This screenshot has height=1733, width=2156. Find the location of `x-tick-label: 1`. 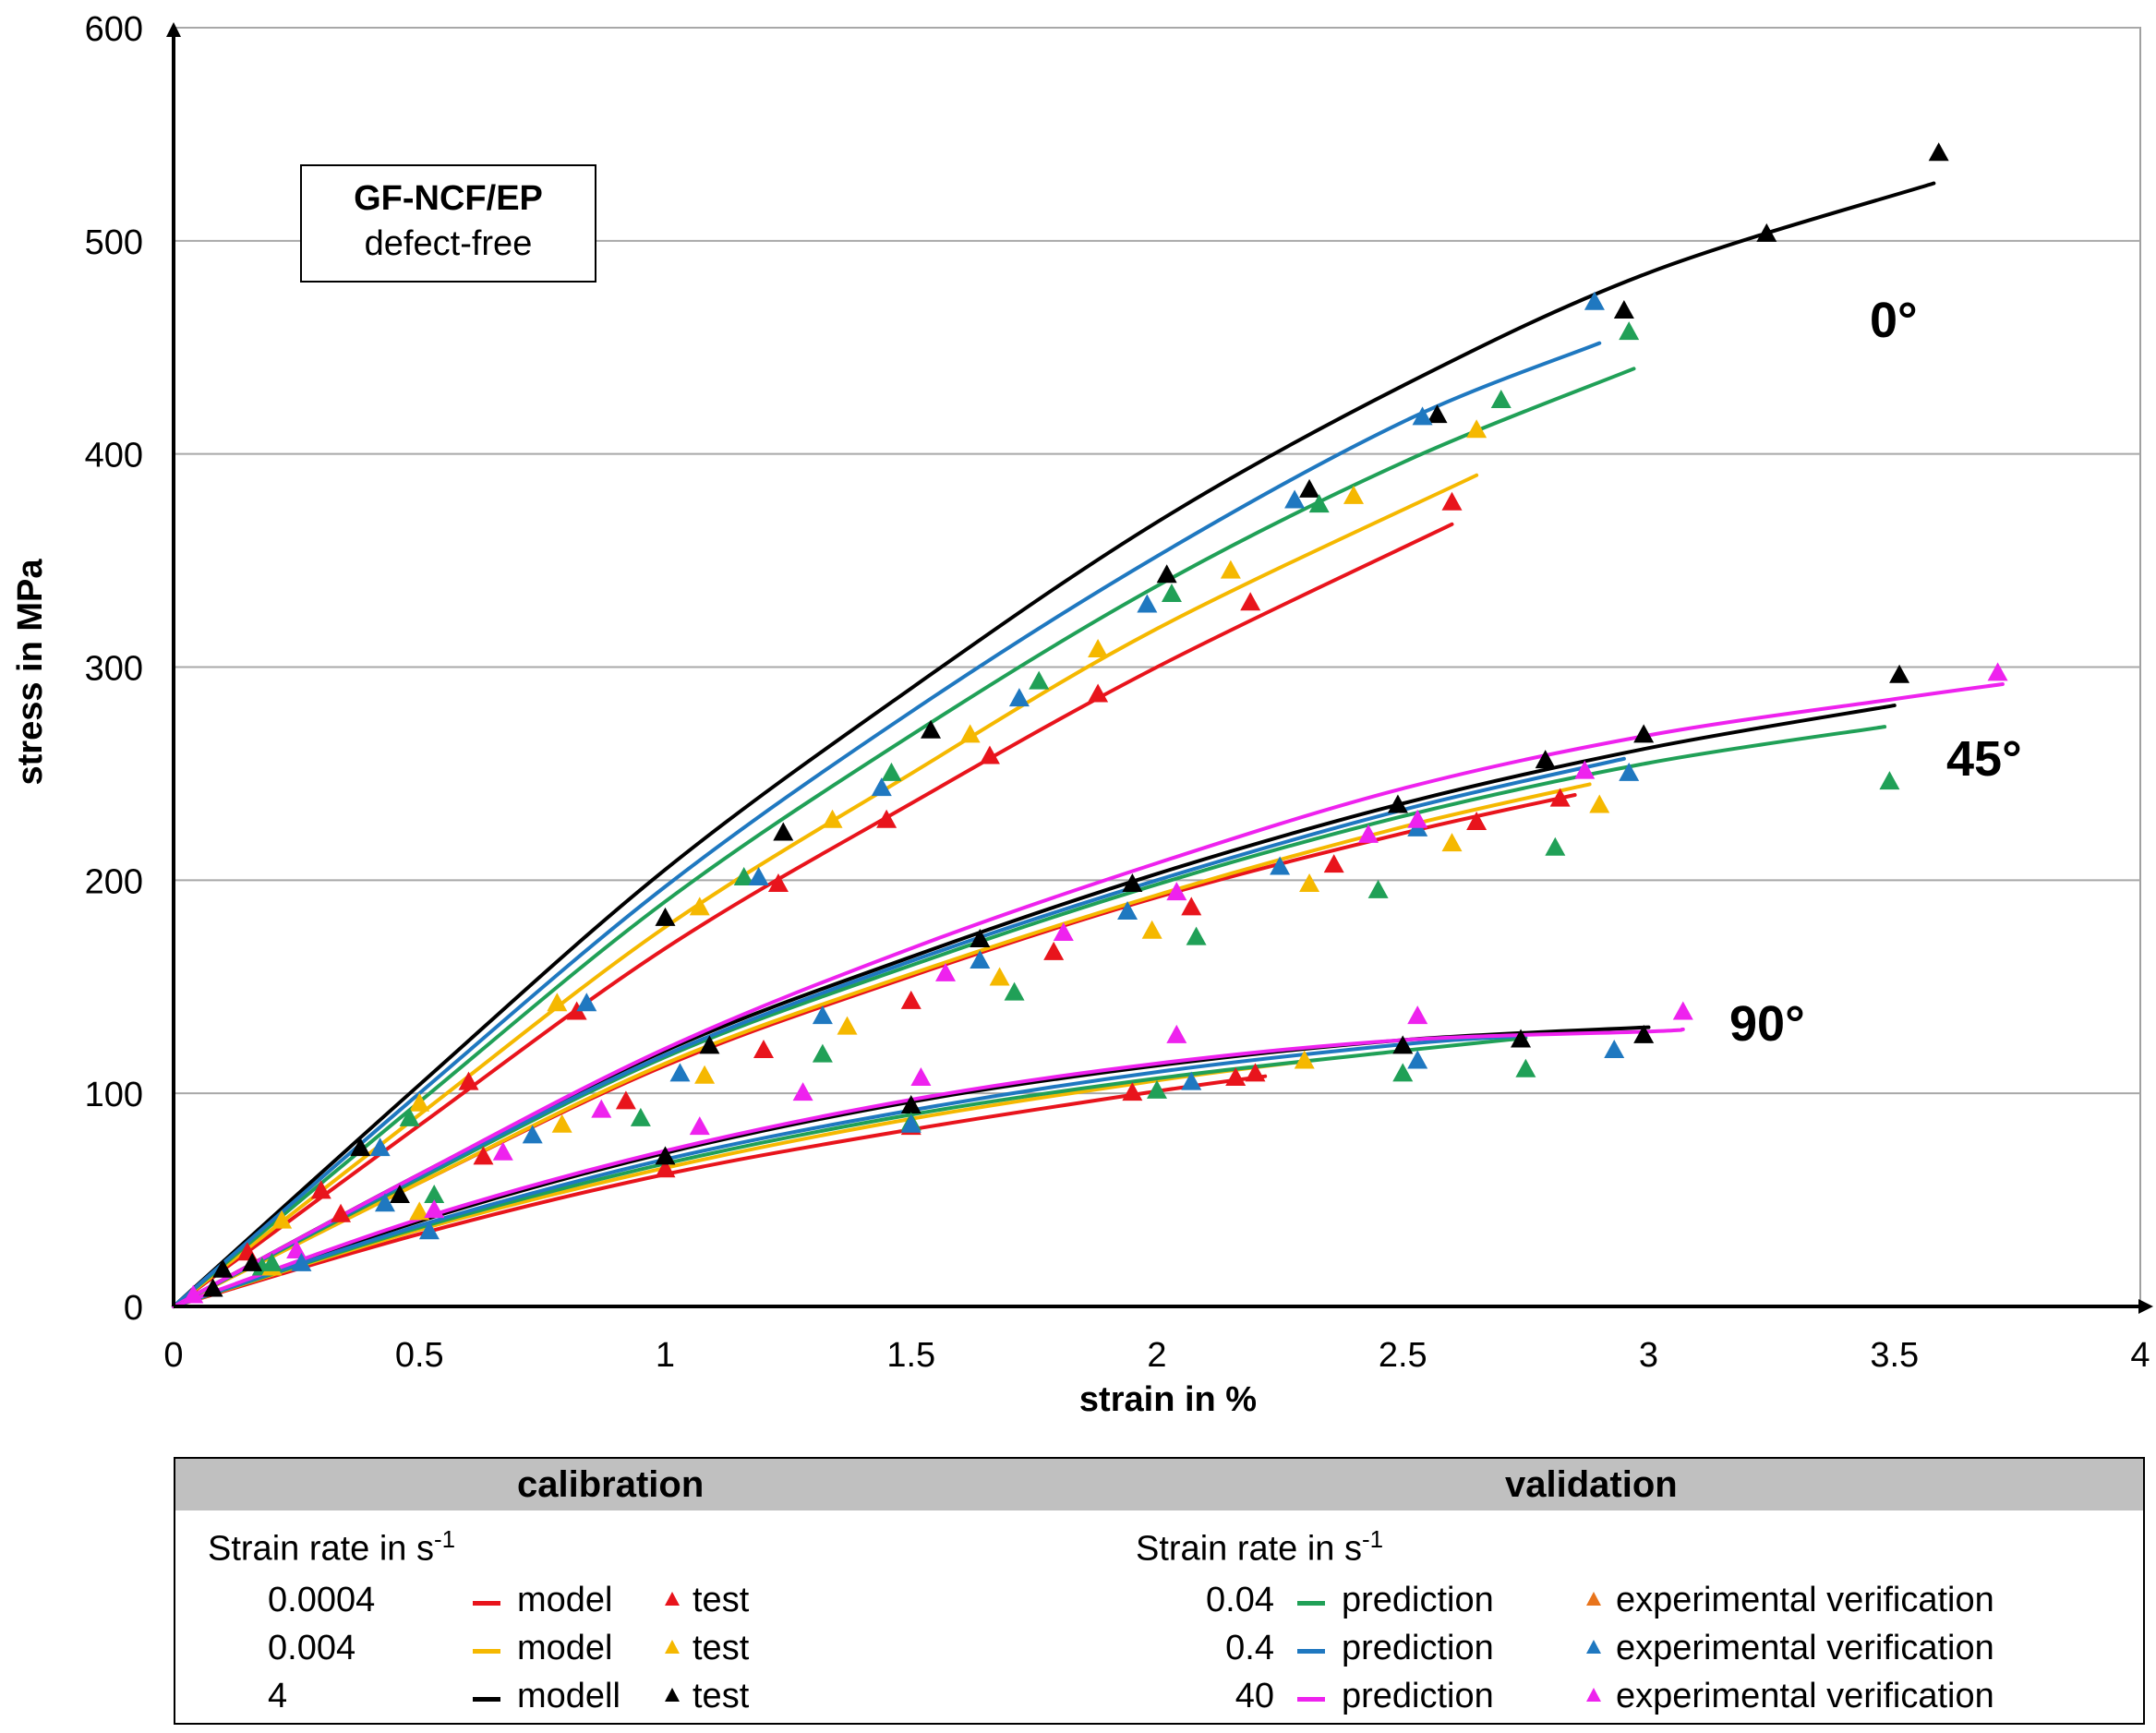

x-tick-label: 1 is located at coordinates (665, 1355).